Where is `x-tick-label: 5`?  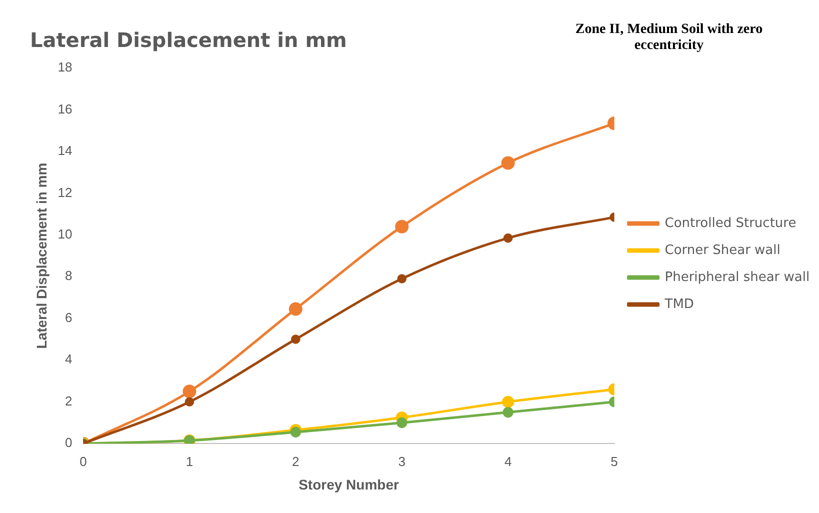 x-tick-label: 5 is located at coordinates (614, 461).